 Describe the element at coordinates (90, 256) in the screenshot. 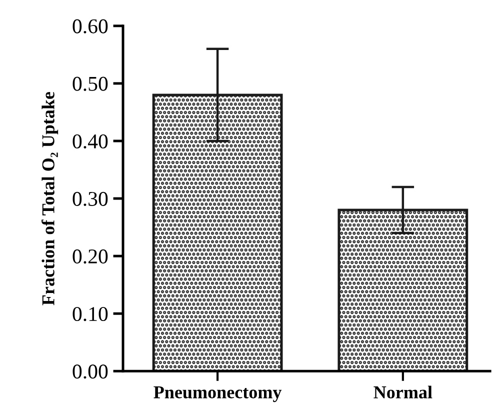

I see `y-tick-label: 0.20` at that location.